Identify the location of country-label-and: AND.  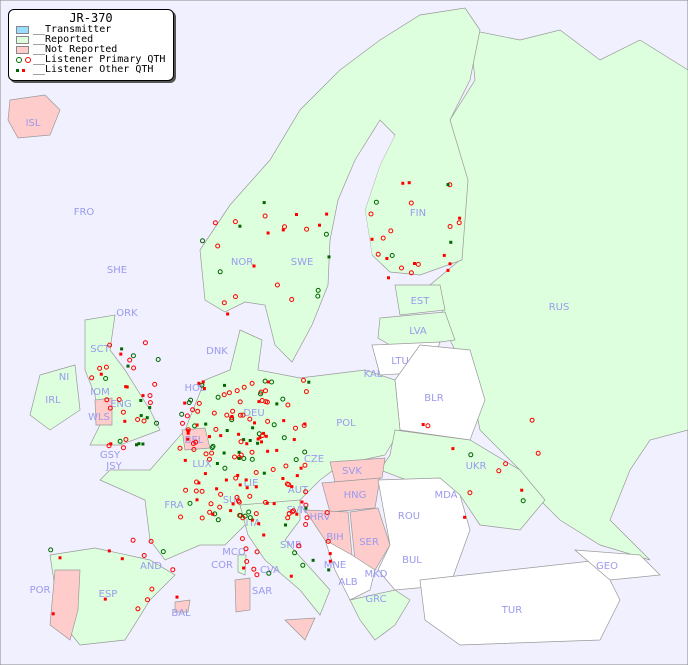
(151, 566).